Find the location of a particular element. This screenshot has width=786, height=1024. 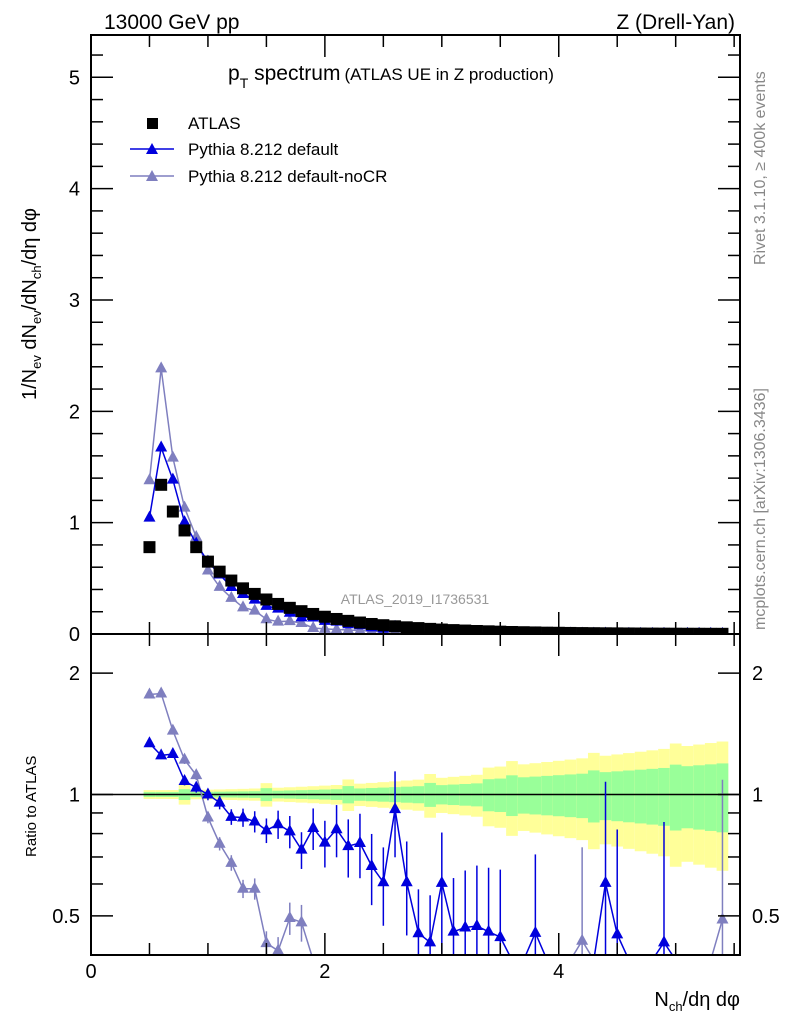

ratio-tick-label-left: 1 is located at coordinates (74, 796).